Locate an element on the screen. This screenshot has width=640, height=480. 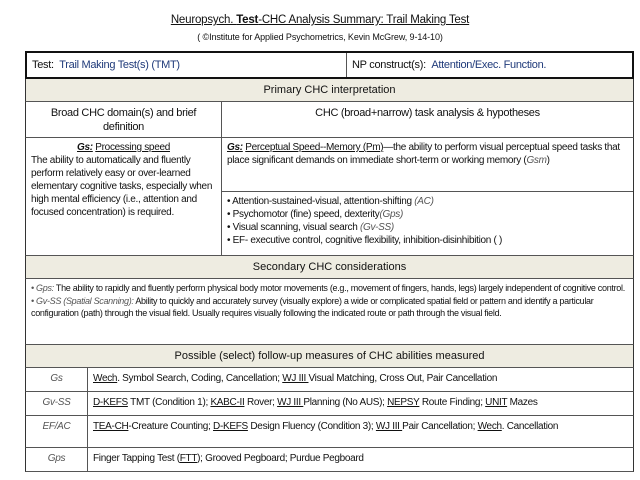
measure-text: Mazes is located at coordinates (522, 402).